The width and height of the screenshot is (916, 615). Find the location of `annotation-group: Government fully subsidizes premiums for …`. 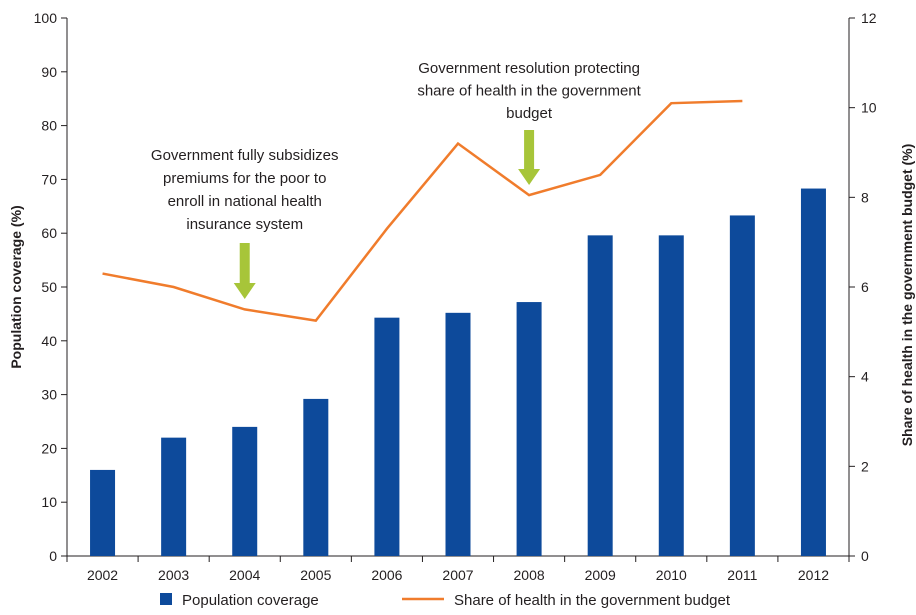

annotation-group: Government fully subsidizes premiums for … is located at coordinates (245, 223).